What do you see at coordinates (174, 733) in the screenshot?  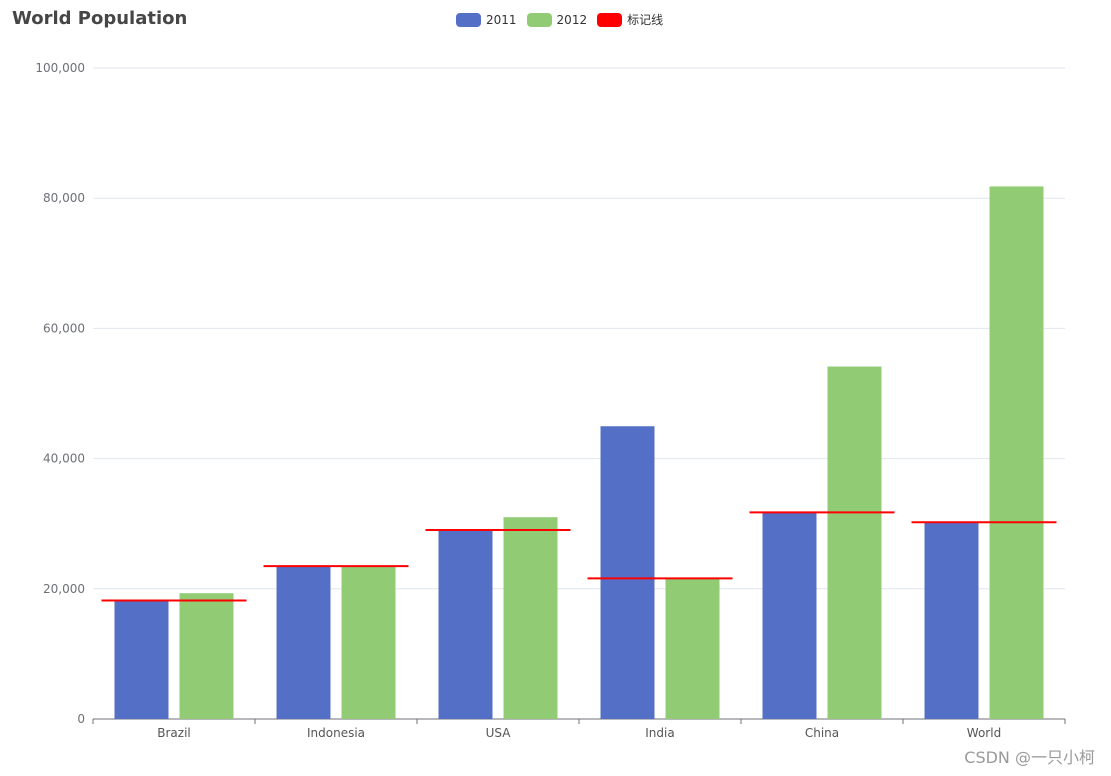 I see `x-tick-label: Brazil` at bounding box center [174, 733].